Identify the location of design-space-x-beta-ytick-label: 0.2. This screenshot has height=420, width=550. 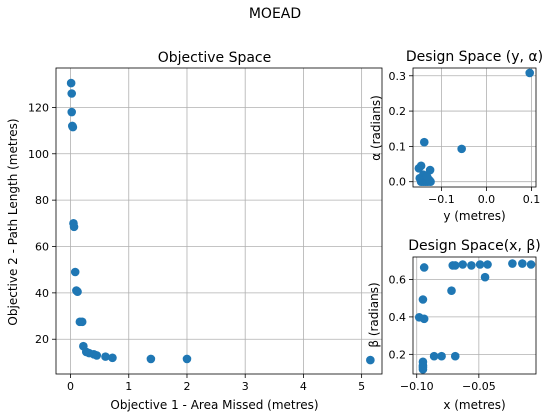
(398, 354).